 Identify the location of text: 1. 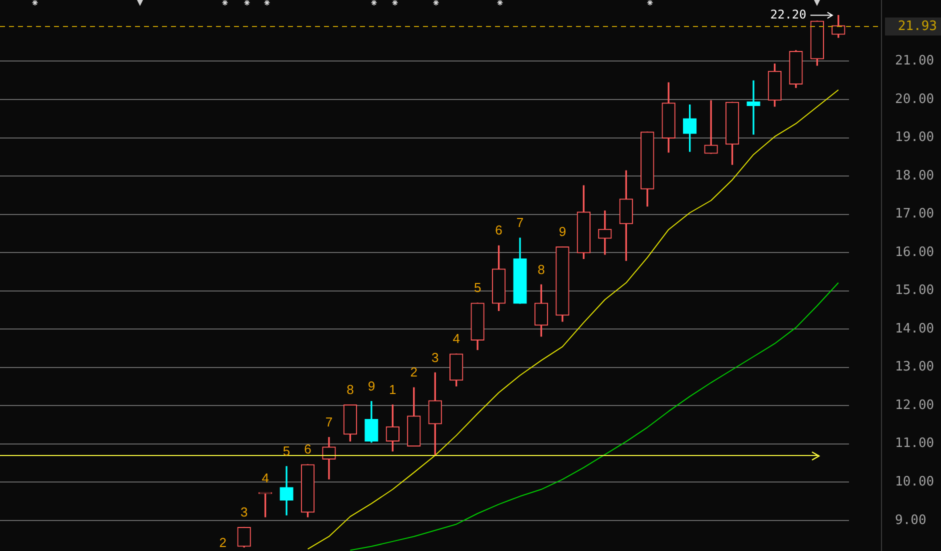
(392, 389).